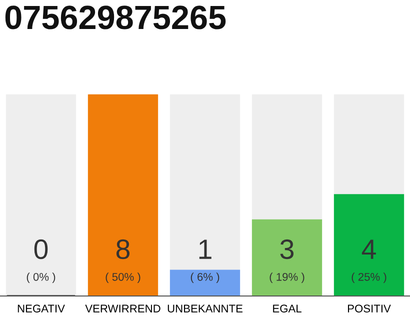 The image size is (410, 320). What do you see at coordinates (41, 308) in the screenshot?
I see `x-tick-label: NEGATIV` at bounding box center [41, 308].